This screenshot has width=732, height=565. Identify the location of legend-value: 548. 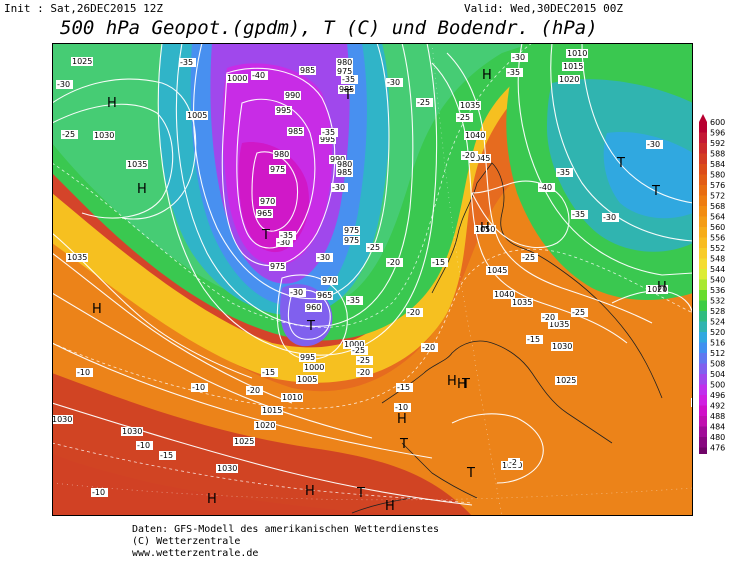
(717, 259).